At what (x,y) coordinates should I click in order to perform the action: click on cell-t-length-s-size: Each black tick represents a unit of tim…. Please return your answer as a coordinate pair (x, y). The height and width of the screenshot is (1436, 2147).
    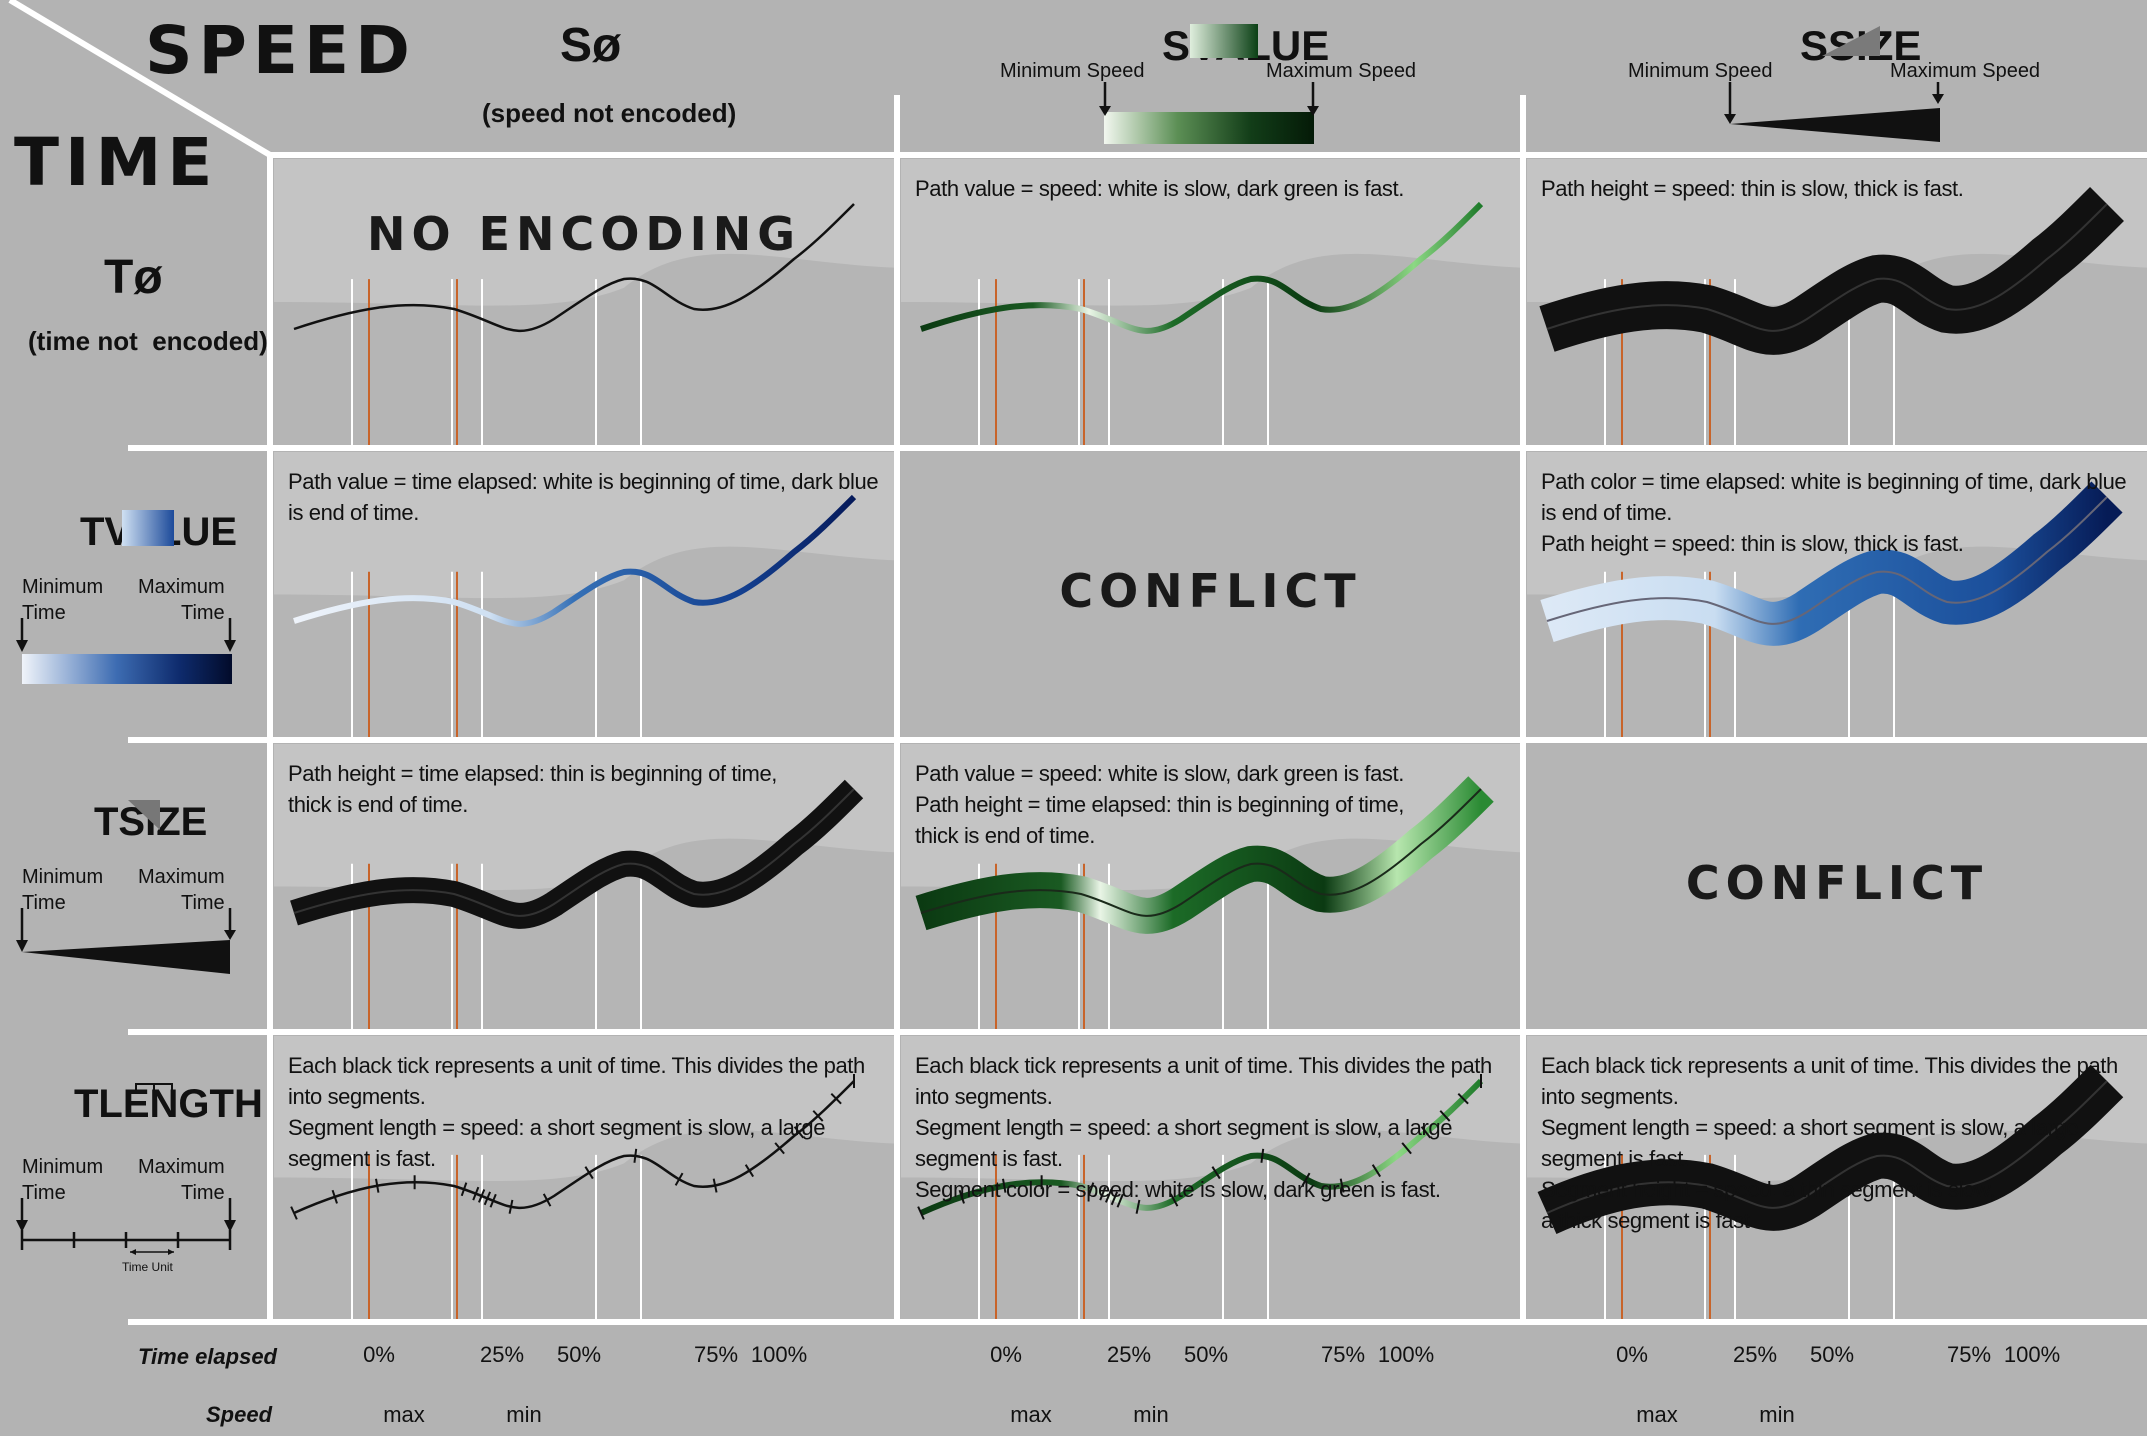
    Looking at the image, I should click on (1837, 1177).